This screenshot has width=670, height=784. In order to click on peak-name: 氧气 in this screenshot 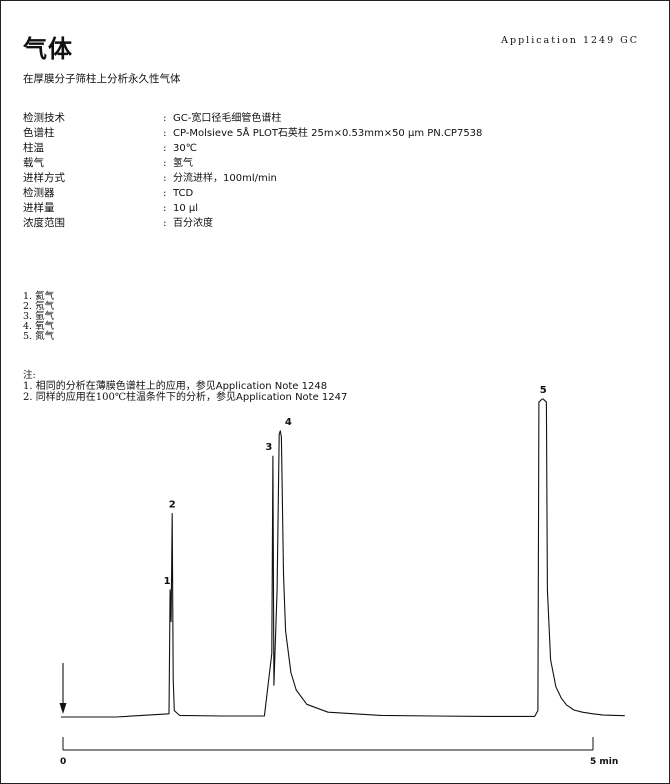, I will do `click(45, 326)`.